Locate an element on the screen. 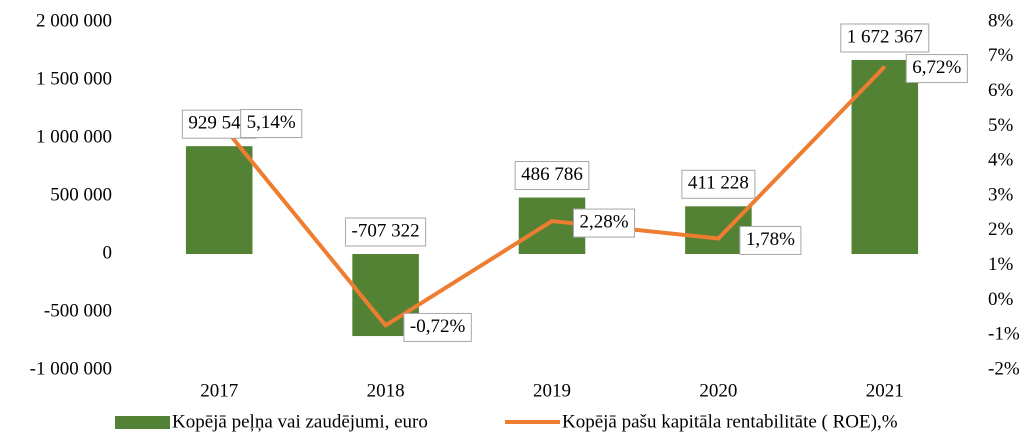 The height and width of the screenshot is (438, 1027). y2-tick-label: 5% is located at coordinates (1001, 125).